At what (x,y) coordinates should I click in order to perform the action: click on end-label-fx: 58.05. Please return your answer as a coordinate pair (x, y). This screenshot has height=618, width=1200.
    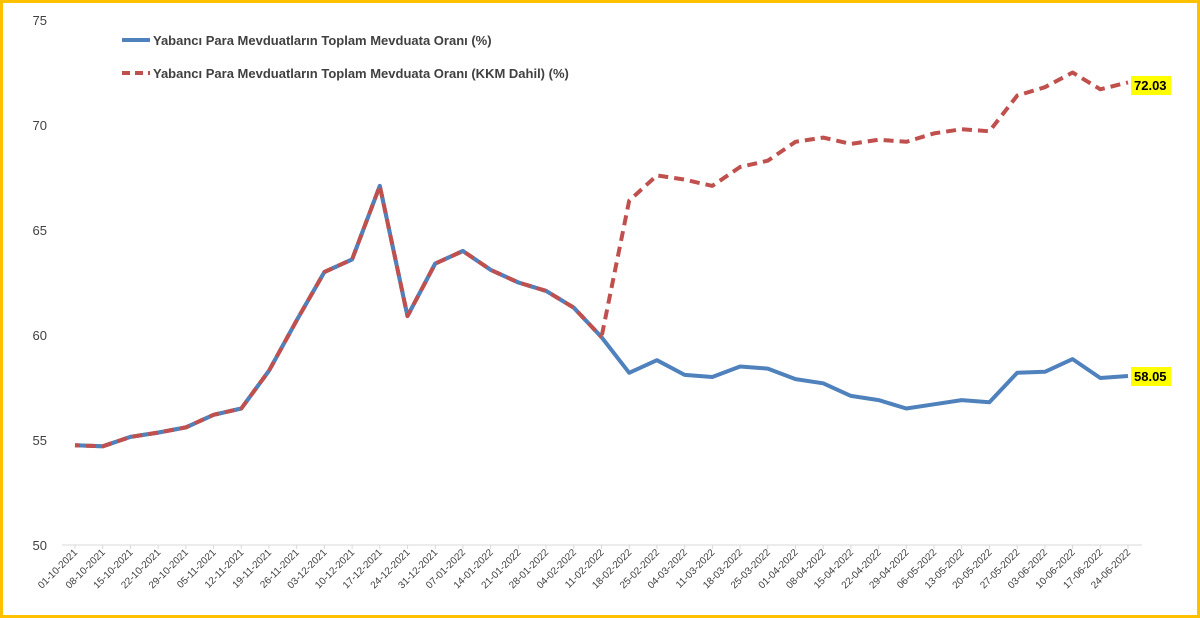
    Looking at the image, I should click on (1150, 376).